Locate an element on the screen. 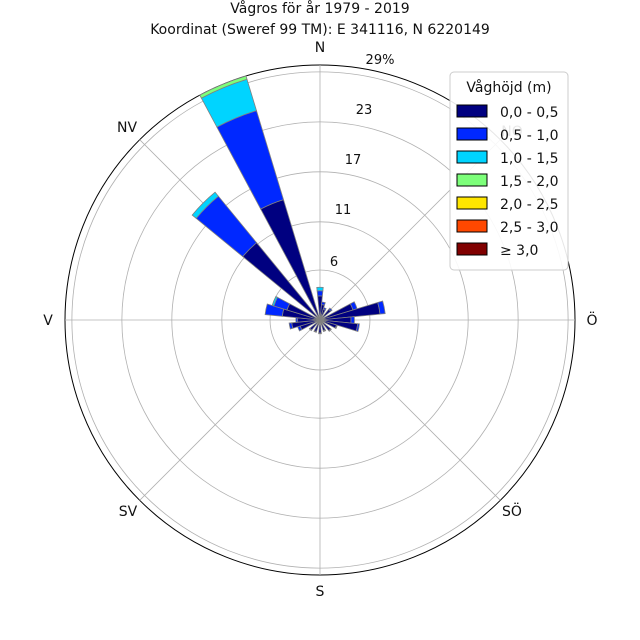  direction-label-nv: NV is located at coordinates (127, 128).